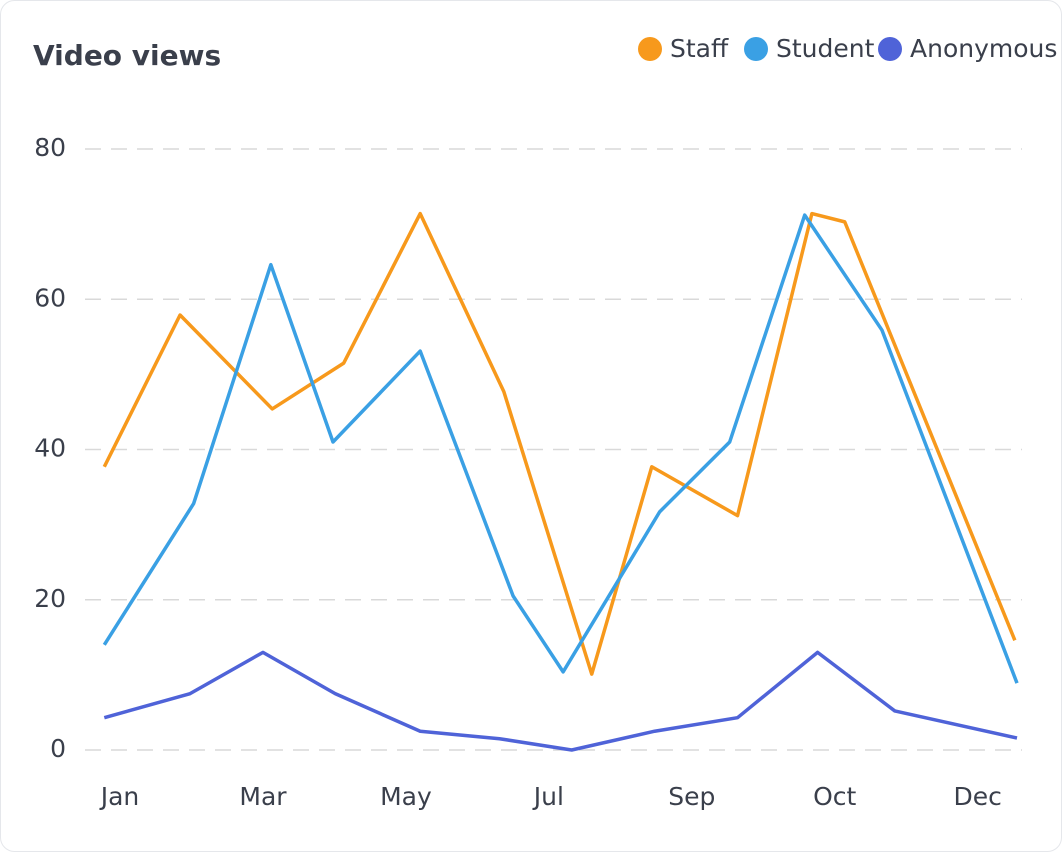 Image resolution: width=1062 pixels, height=856 pixels. Describe the element at coordinates (50, 448) in the screenshot. I see `y-tick-label: 40` at that location.